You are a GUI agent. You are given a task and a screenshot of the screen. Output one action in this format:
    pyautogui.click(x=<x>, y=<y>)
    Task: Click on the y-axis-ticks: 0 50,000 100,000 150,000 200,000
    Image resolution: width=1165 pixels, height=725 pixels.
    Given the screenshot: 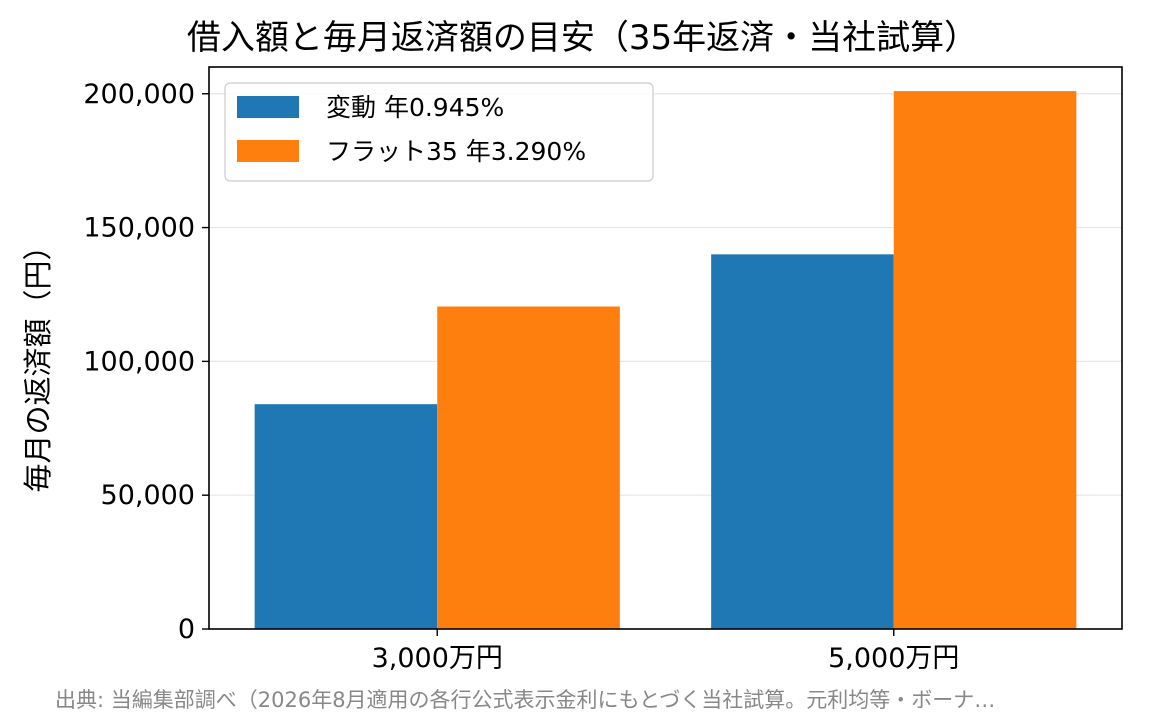 What is the action you would take?
    pyautogui.click(x=146, y=362)
    